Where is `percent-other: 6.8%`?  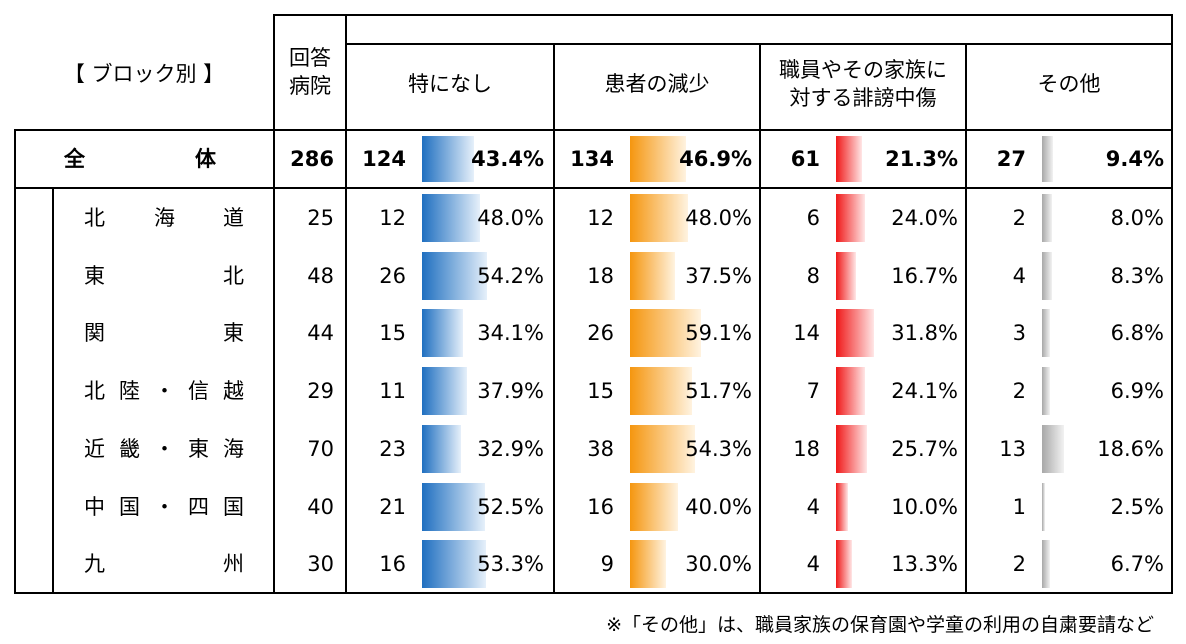
percent-other: 6.8% is located at coordinates (1137, 333).